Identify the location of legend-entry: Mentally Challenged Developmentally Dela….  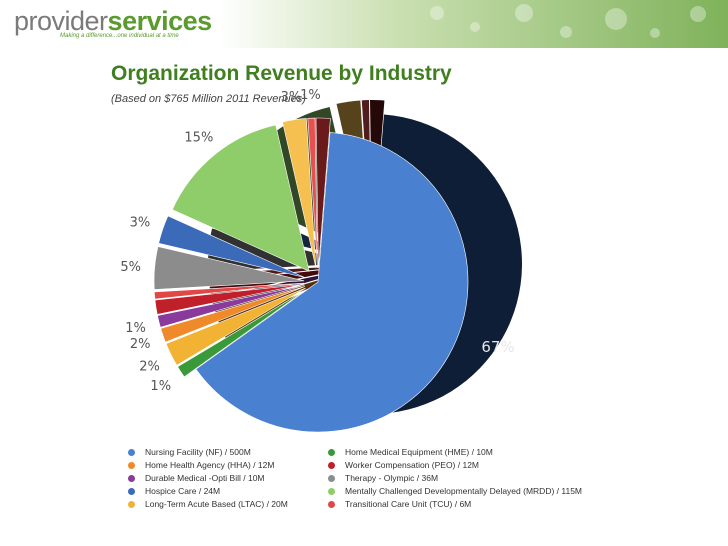
(488, 491).